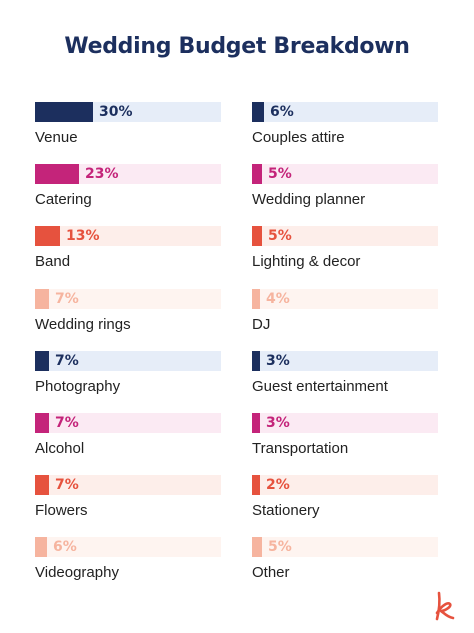  What do you see at coordinates (56, 137) in the screenshot?
I see `bar-category-label: Venue` at bounding box center [56, 137].